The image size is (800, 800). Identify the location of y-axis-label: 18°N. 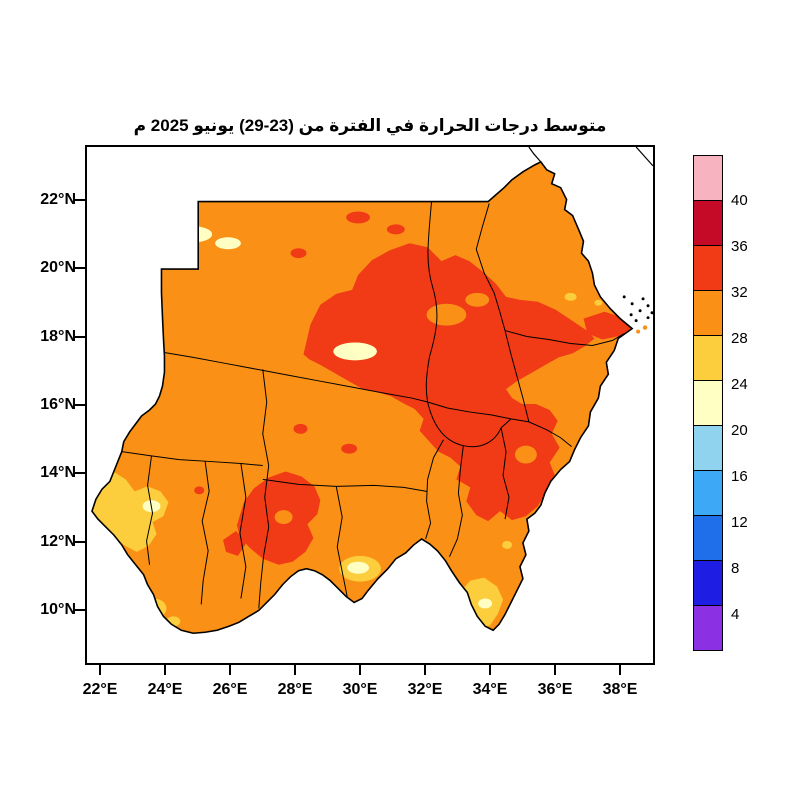
(58, 336).